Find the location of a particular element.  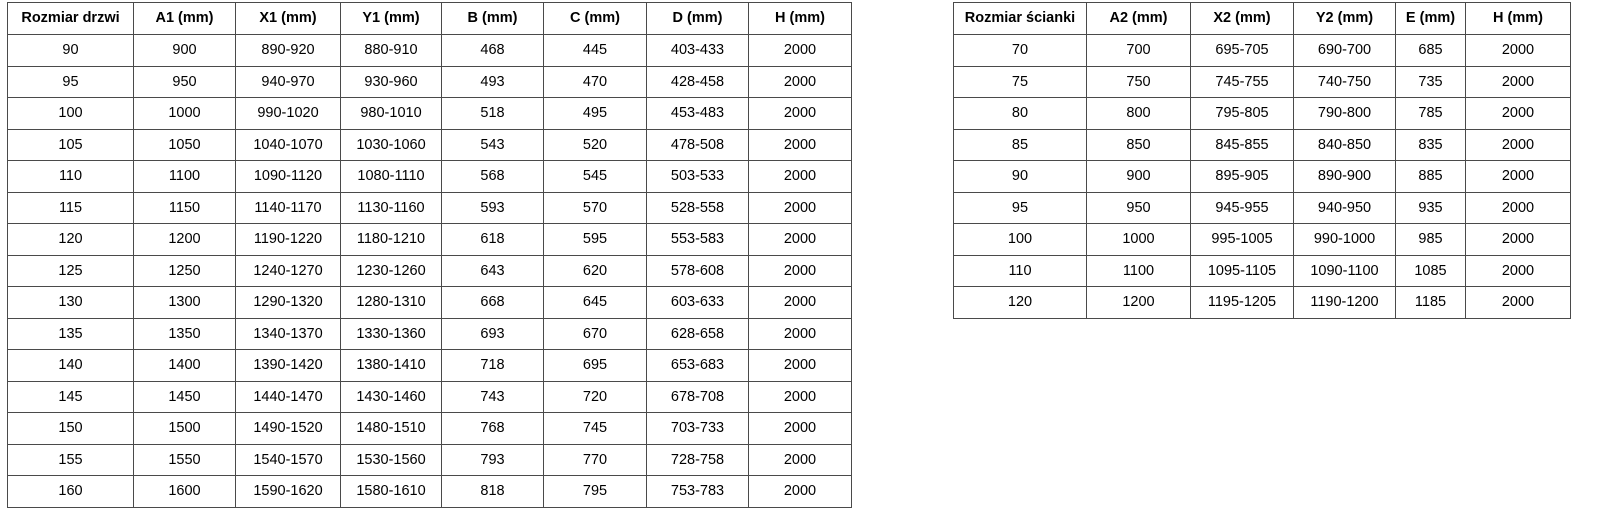

wall-panel-dimensions-row: 90 900 895-905 890-900 885 2000 is located at coordinates (1262, 176).